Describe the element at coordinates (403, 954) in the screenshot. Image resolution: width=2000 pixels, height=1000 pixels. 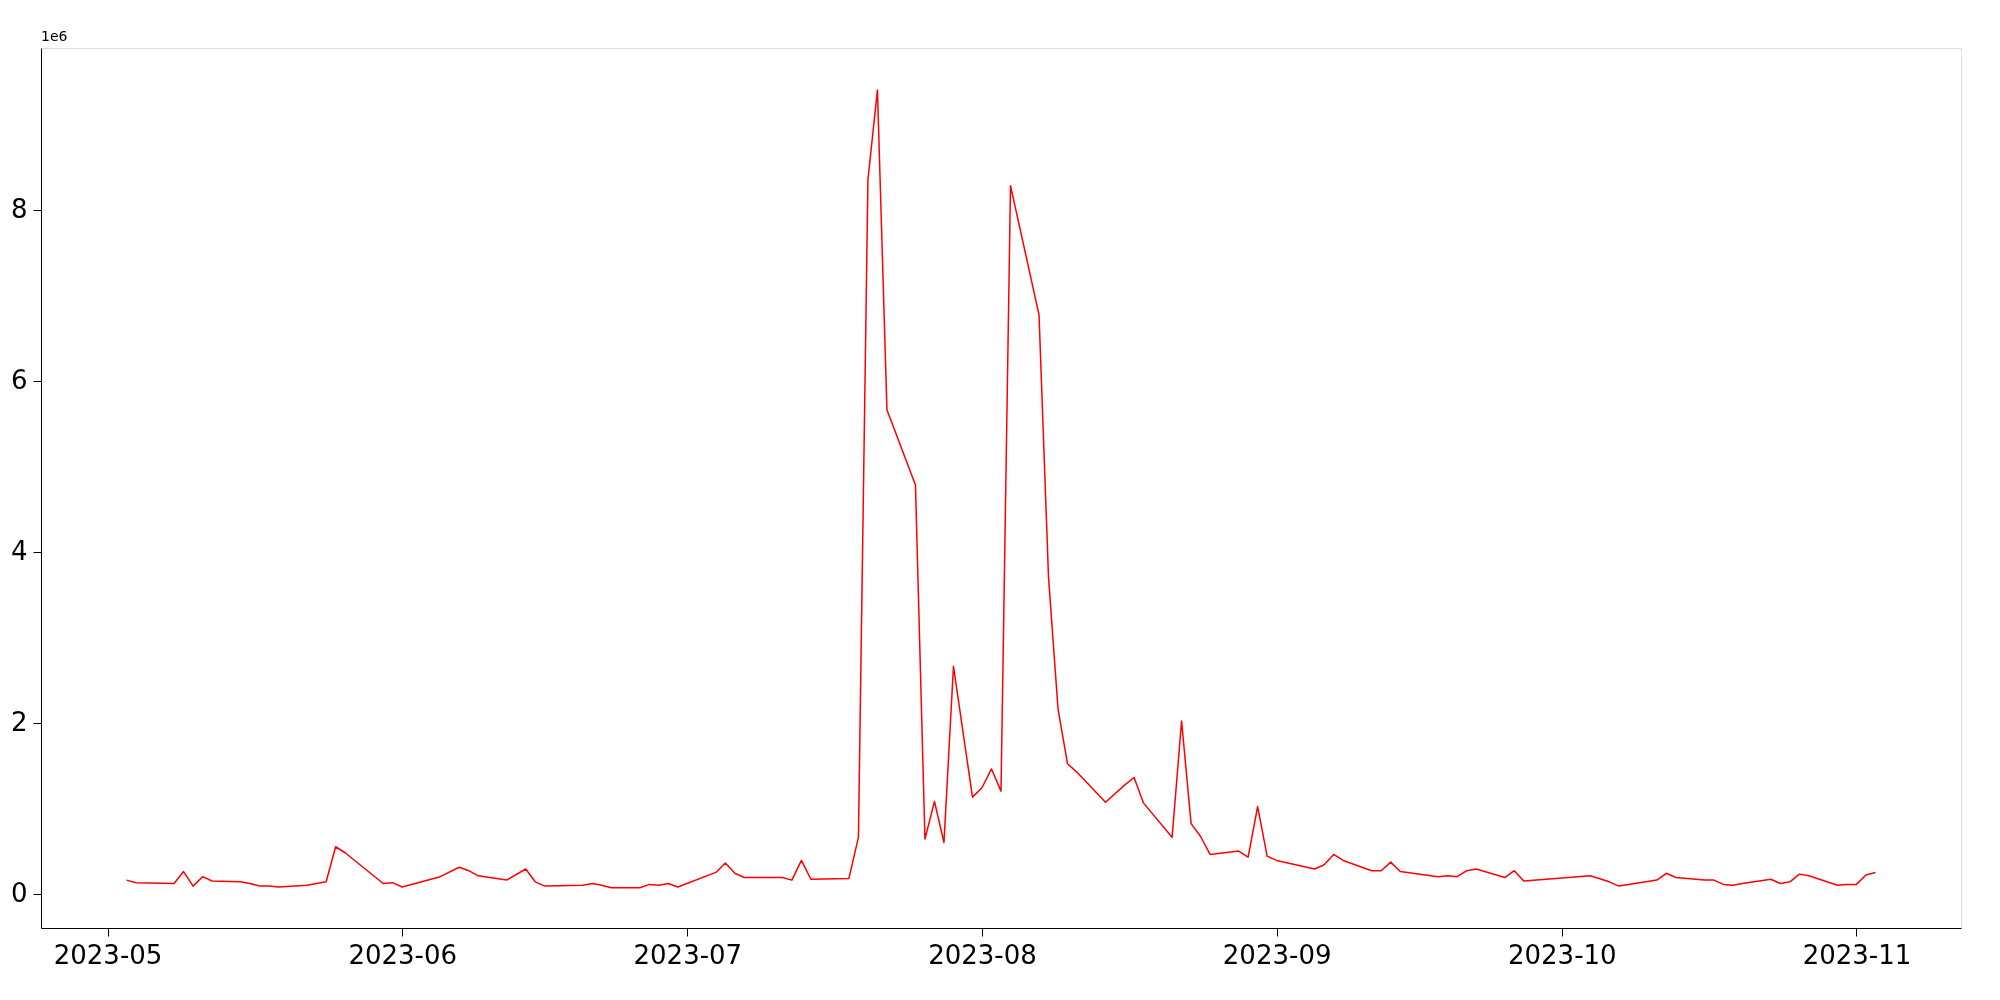
I see `x-tick-label: 2023-06` at that location.